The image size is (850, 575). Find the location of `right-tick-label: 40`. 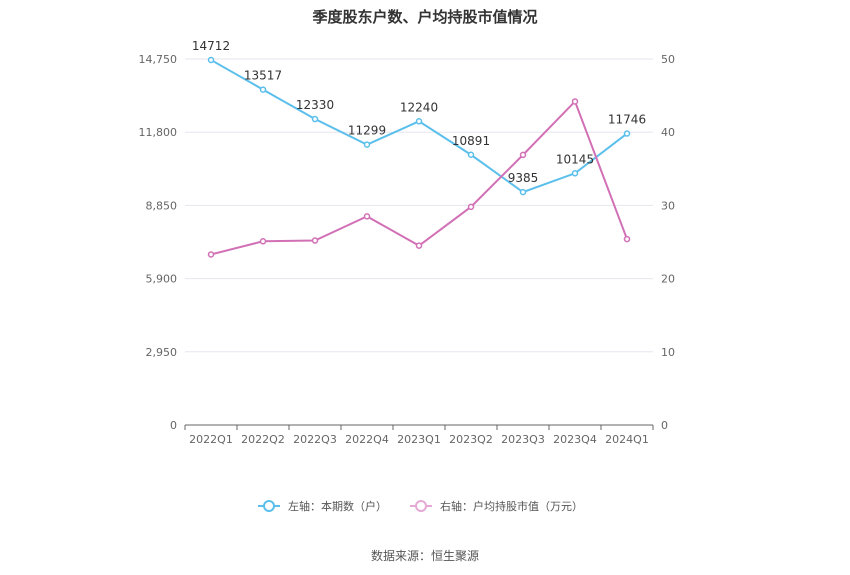

right-tick-label: 40 is located at coordinates (668, 132).